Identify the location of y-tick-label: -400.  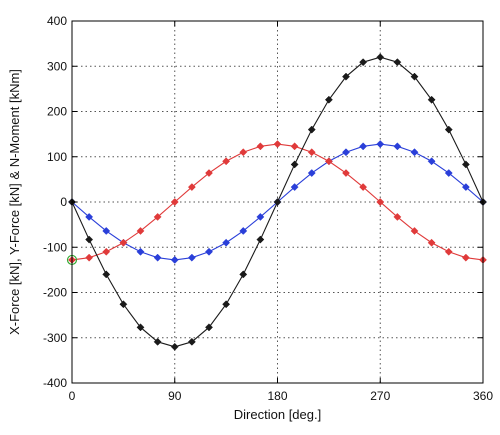
(55, 383).